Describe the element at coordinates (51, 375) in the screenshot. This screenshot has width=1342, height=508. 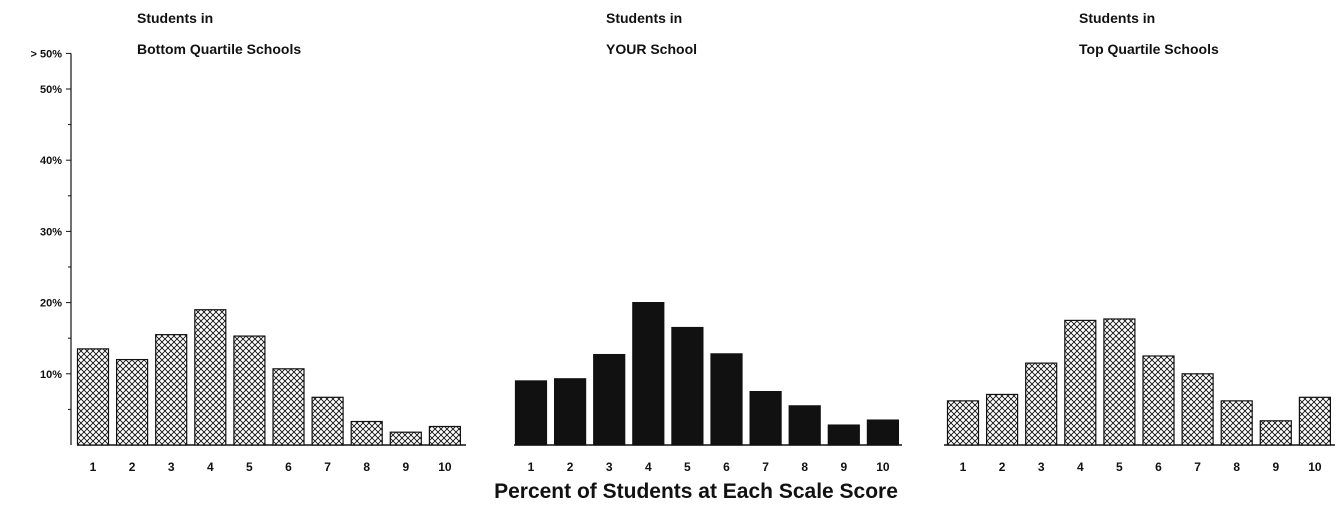
I see `y-tick-label: 10%` at that location.